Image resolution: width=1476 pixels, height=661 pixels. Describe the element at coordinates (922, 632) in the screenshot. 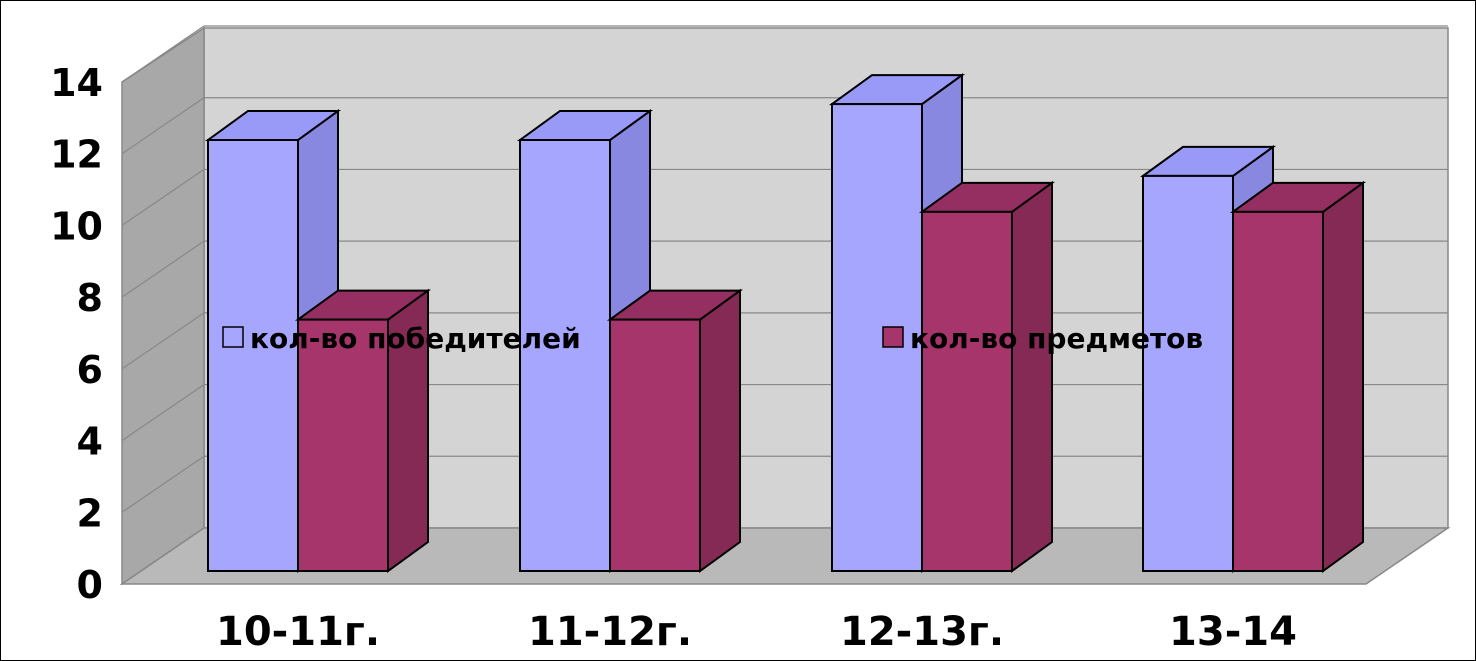

I see `x-tick-label: 12-13г.` at that location.